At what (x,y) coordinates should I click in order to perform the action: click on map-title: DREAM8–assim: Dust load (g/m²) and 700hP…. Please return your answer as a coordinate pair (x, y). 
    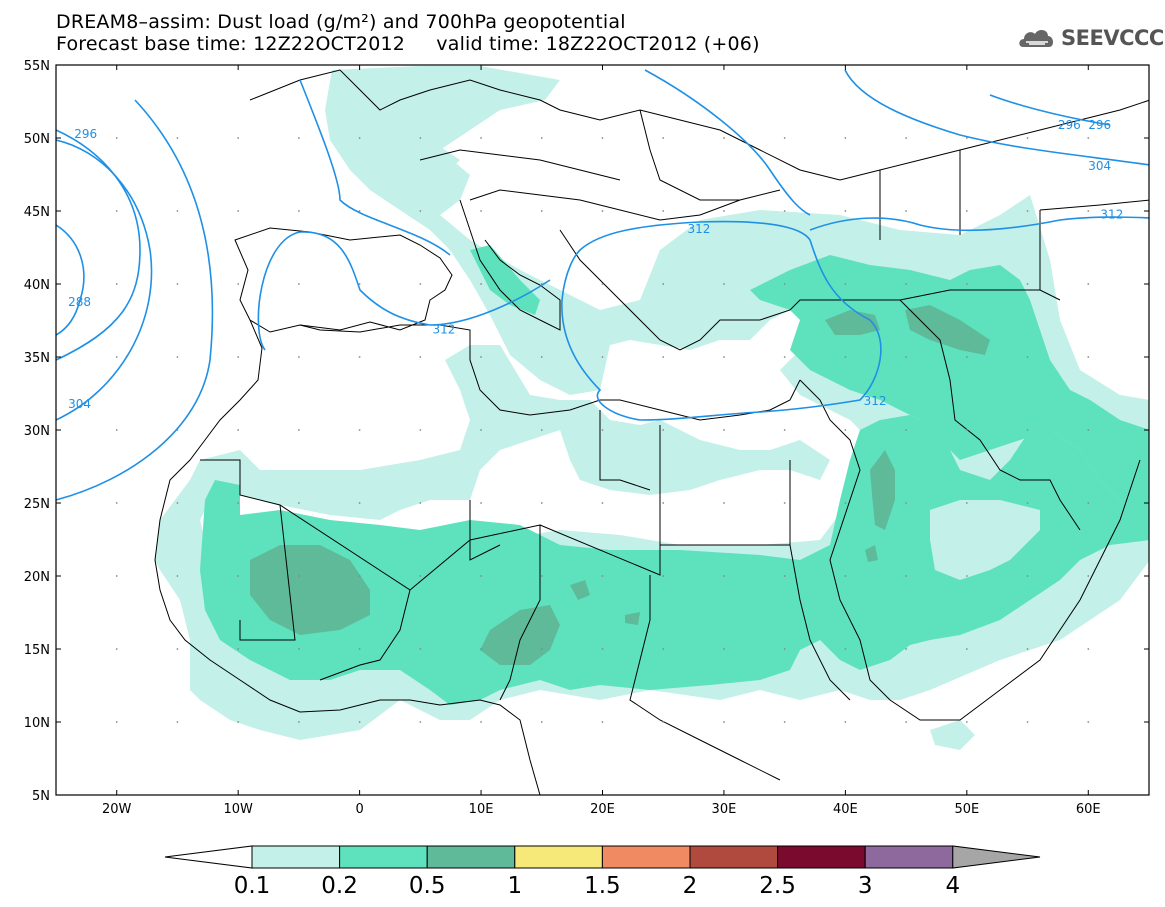
    Looking at the image, I should click on (341, 22).